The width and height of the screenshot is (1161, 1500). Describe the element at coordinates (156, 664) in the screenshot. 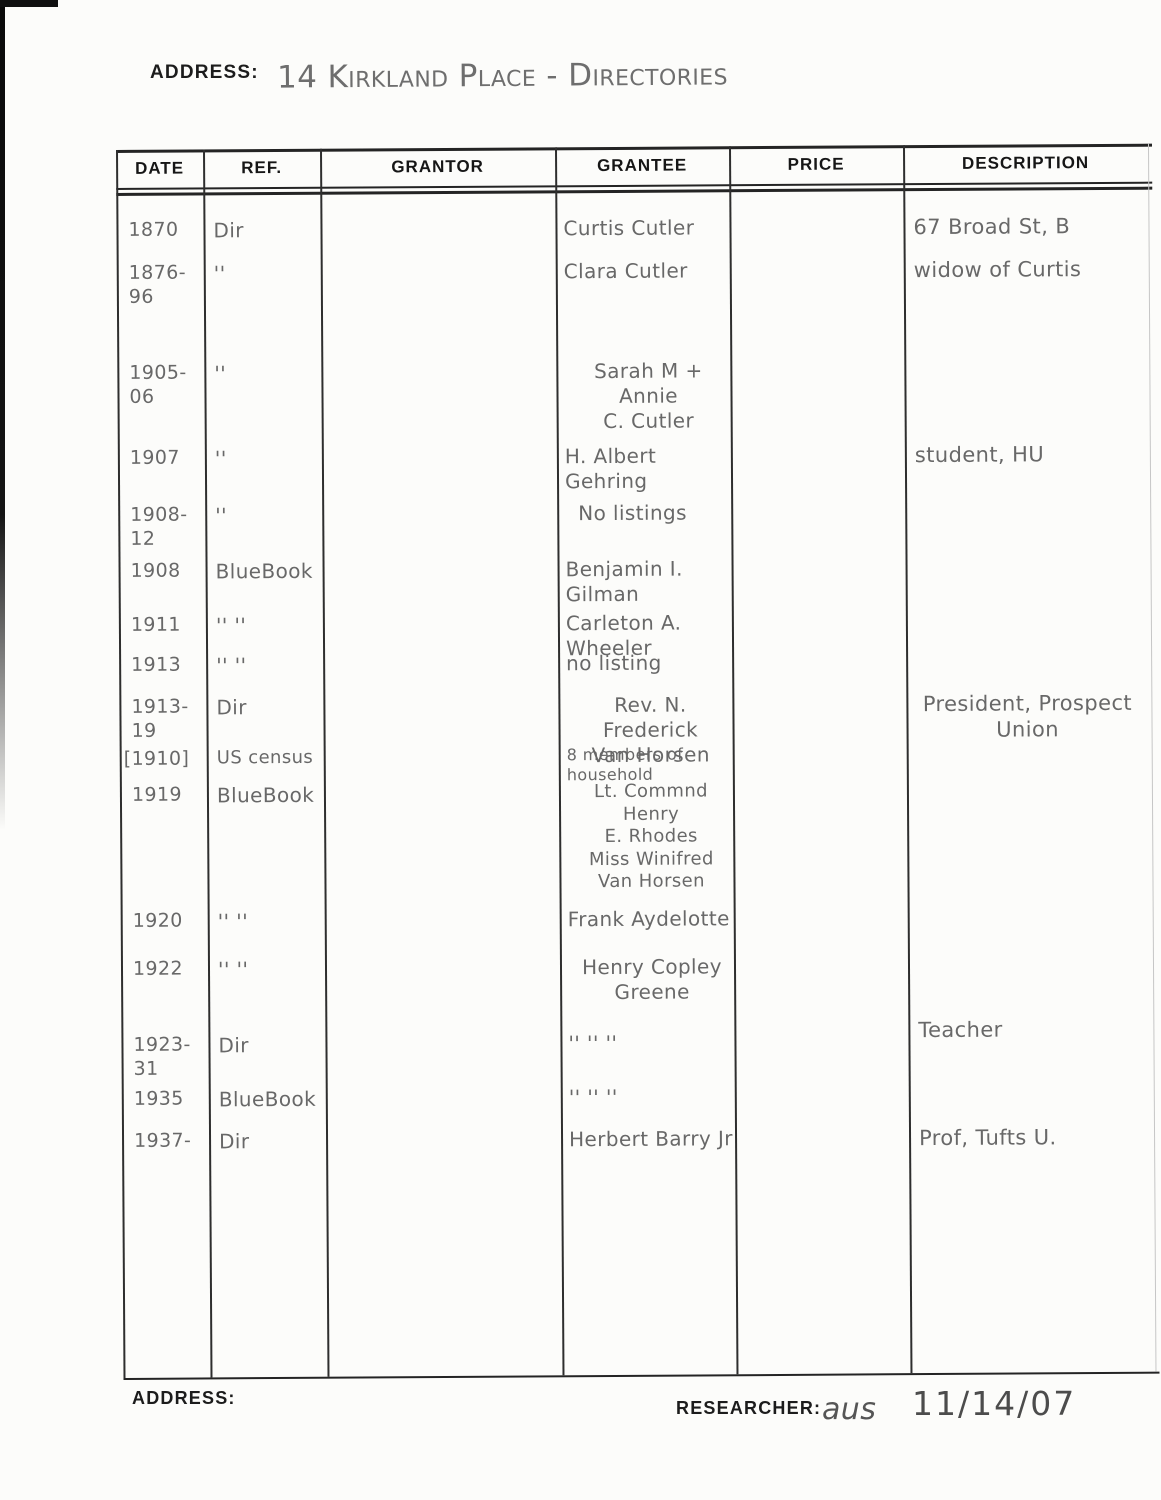

I see `cell-date: 1913` at that location.